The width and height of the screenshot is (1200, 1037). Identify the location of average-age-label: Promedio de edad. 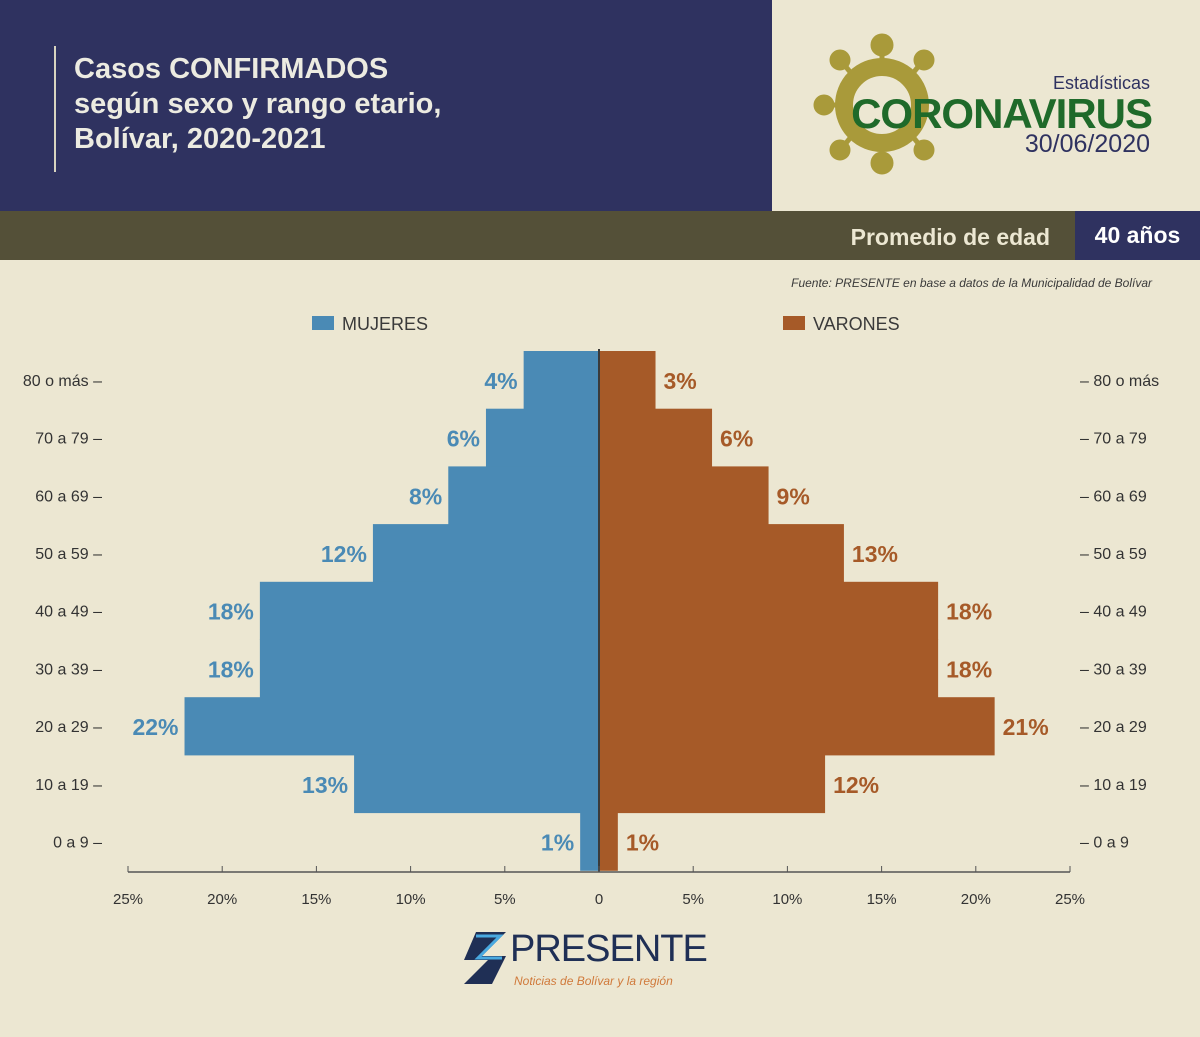
(950, 237).